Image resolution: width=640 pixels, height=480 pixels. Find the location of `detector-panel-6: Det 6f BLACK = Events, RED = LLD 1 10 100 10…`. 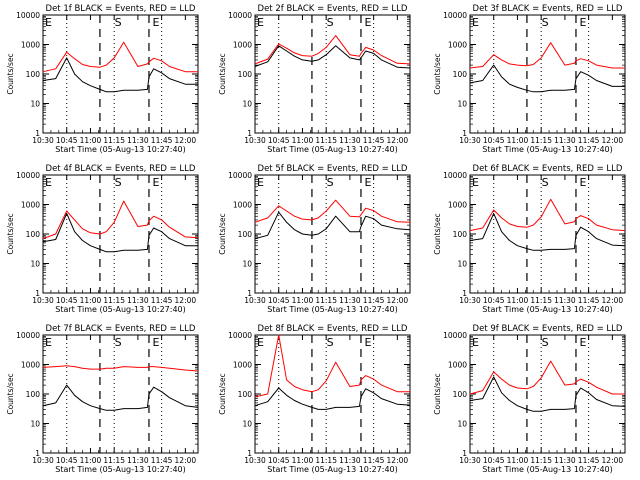

detector-panel-6: Det 6f BLACK = Events, RED = LLD 1 10 100 10… is located at coordinates (529, 239).